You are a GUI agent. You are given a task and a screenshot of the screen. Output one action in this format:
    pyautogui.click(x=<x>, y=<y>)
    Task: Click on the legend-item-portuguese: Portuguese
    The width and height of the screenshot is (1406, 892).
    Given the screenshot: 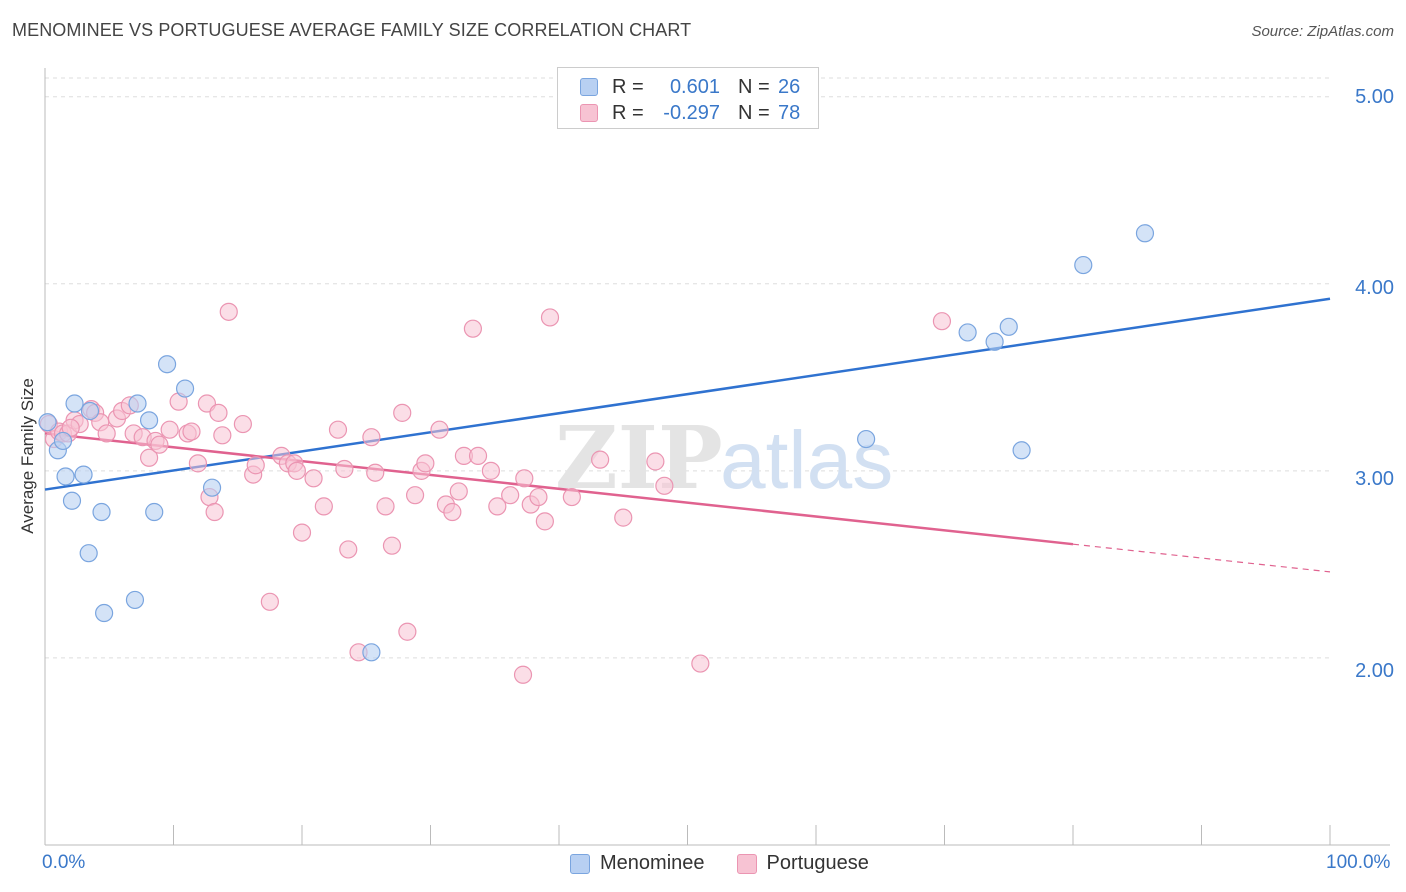 What is the action you would take?
    pyautogui.click(x=802, y=863)
    